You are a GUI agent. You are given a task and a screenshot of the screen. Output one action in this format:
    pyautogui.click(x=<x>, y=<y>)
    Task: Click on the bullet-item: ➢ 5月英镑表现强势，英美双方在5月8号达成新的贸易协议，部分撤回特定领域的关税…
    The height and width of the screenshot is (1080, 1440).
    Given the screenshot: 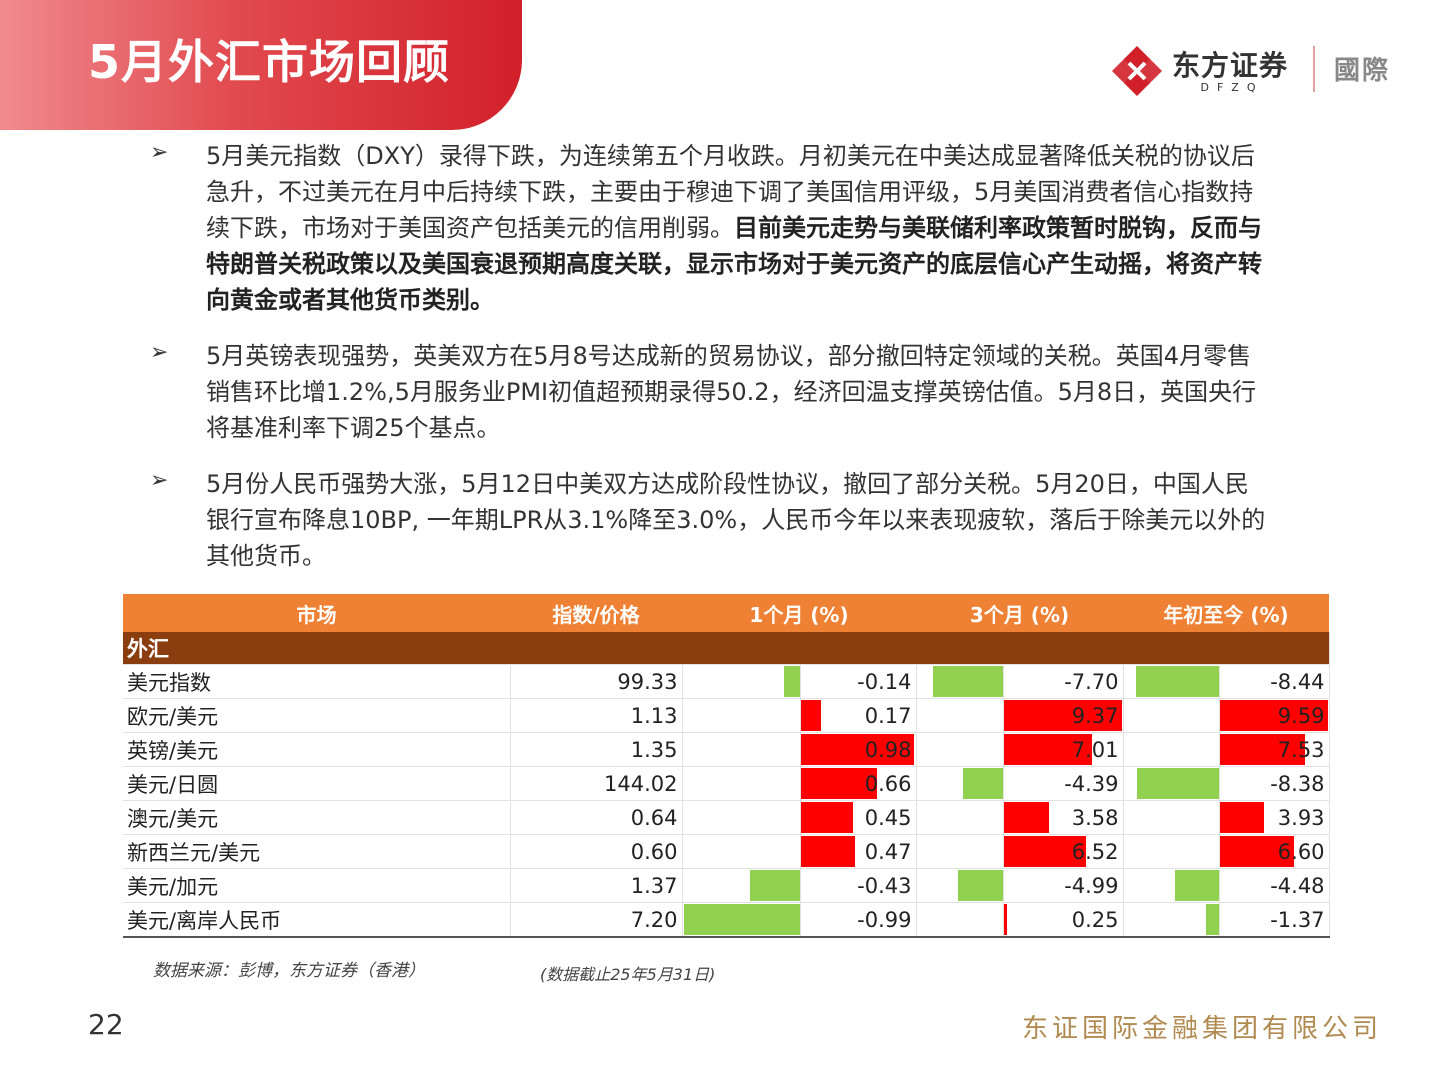 What is the action you would take?
    pyautogui.click(x=710, y=392)
    